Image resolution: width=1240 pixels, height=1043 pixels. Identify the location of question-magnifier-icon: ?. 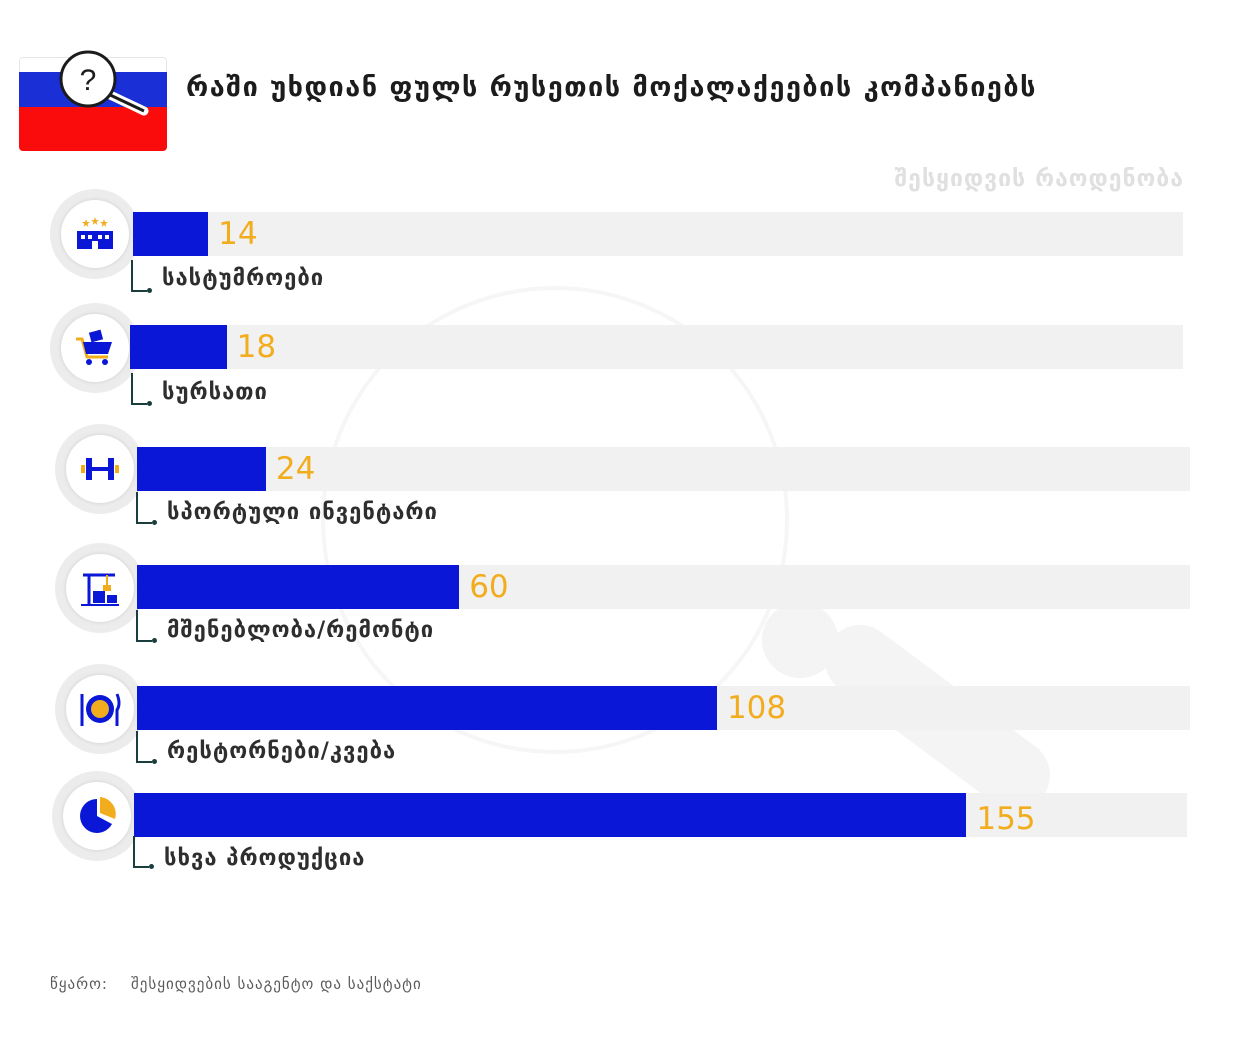
(104, 83).